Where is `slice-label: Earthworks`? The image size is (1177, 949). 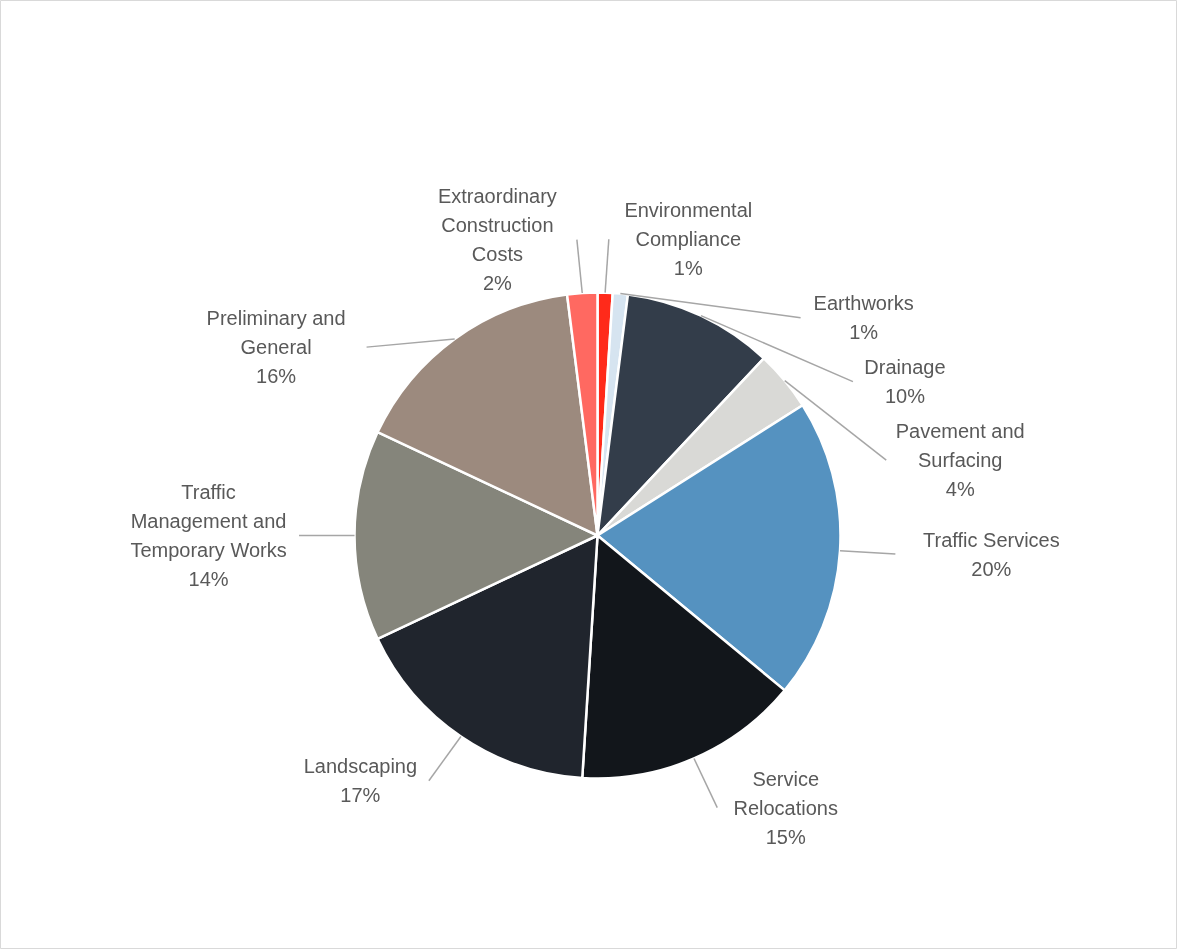 slice-label: Earthworks is located at coordinates (863, 303).